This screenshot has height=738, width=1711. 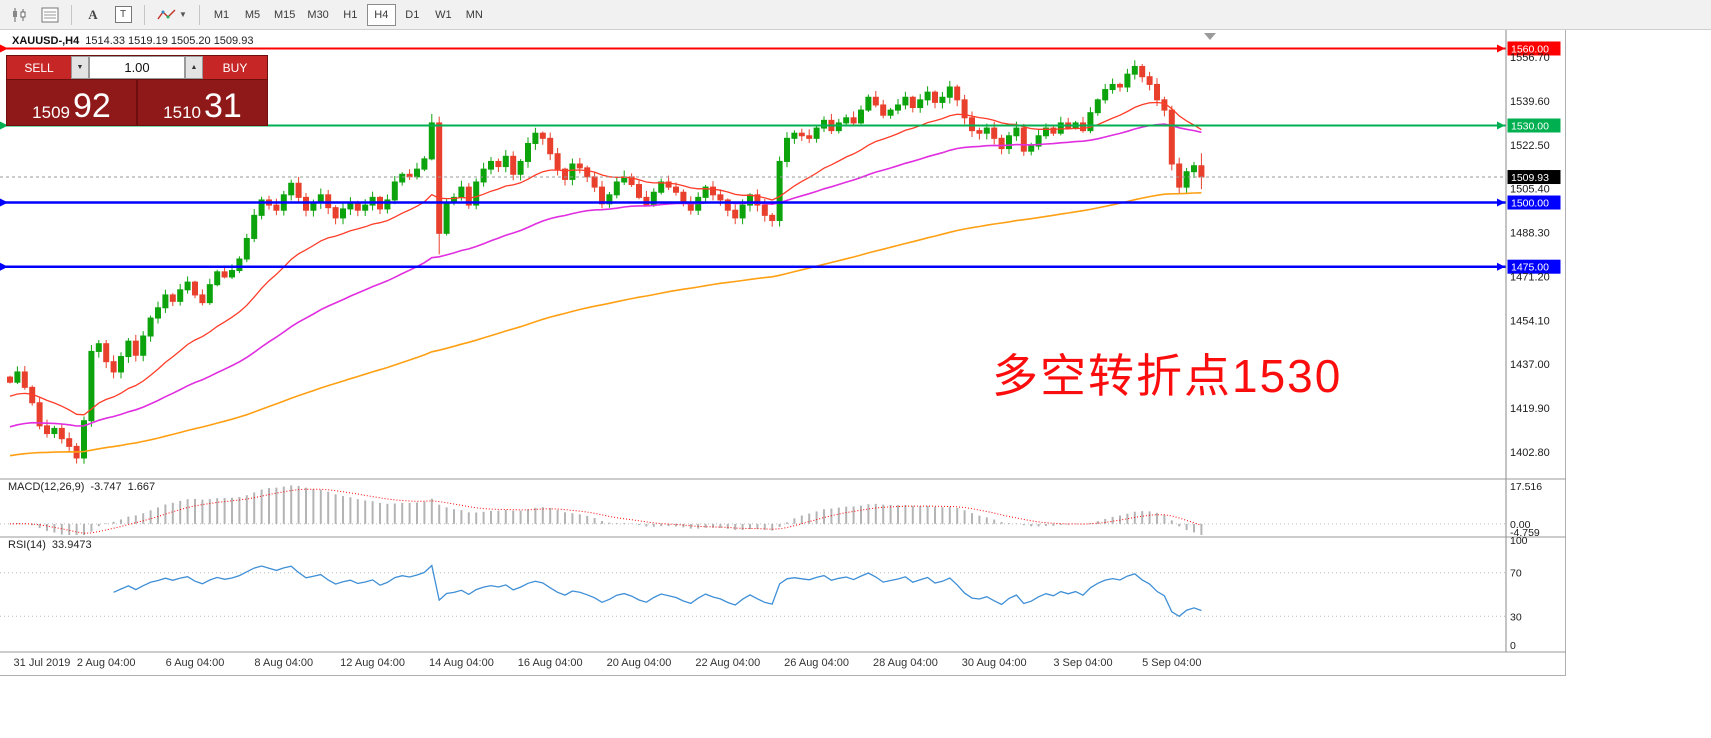 I want to click on one-click-trading-panel: SELL ▼ ▲ BUY 1509 92 1510 31, so click(x=137, y=90).